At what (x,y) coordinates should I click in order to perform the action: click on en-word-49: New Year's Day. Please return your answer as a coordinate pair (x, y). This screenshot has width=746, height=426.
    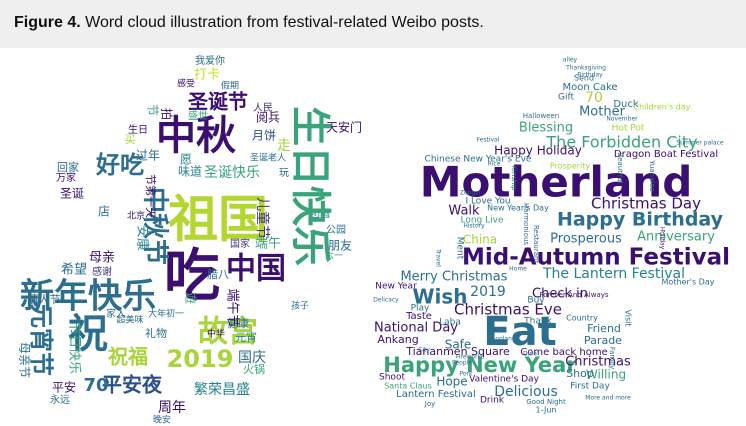
    Looking at the image, I should click on (518, 208).